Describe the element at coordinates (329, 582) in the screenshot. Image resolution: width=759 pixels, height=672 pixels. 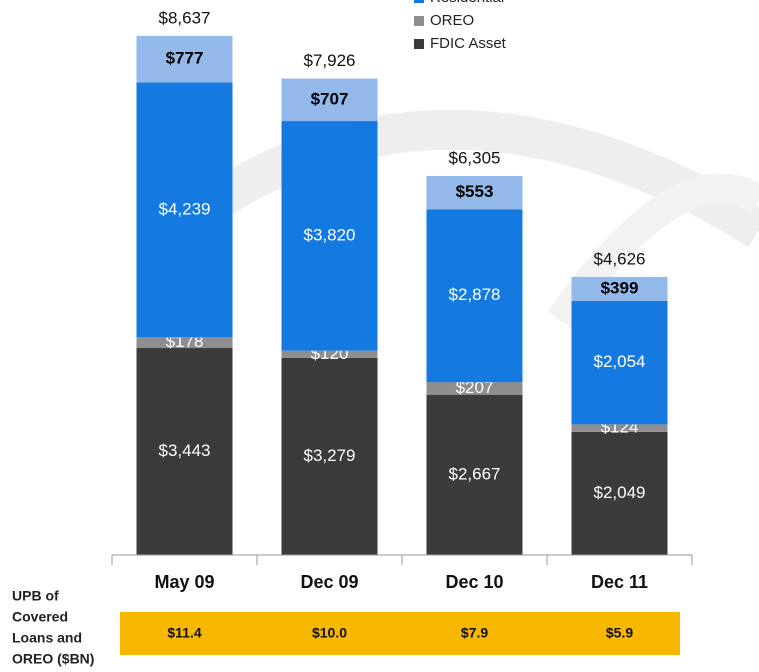
I see `x-tick-label: Dec 09` at that location.